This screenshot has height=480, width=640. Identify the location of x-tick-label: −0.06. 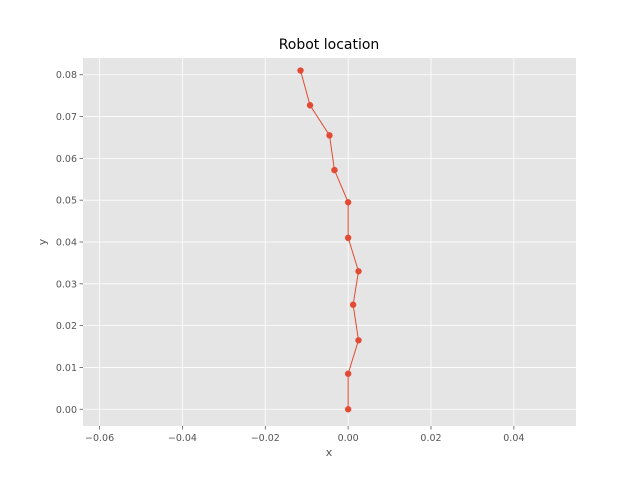
(99, 438).